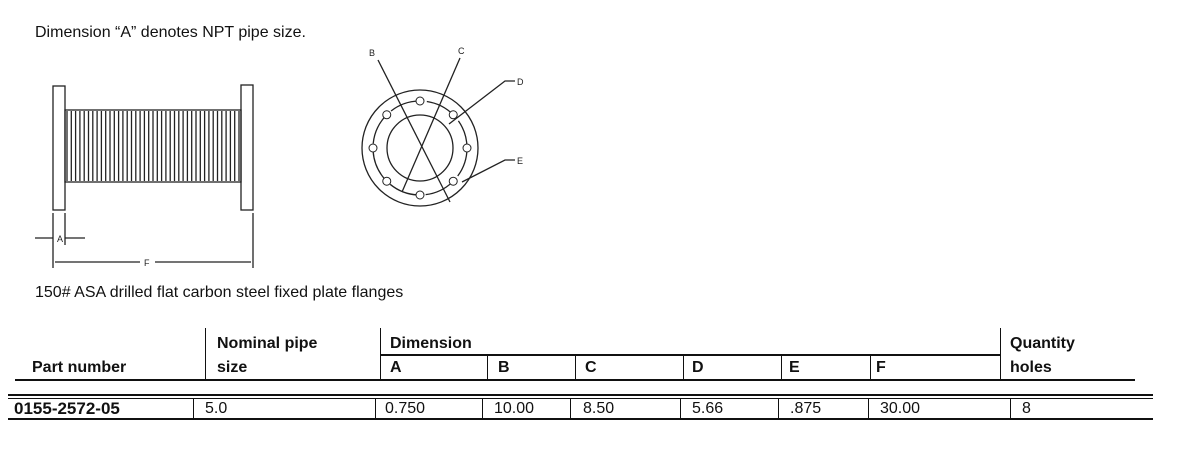  Describe the element at coordinates (806, 408) in the screenshot. I see `cell-dim-e: .875` at that location.